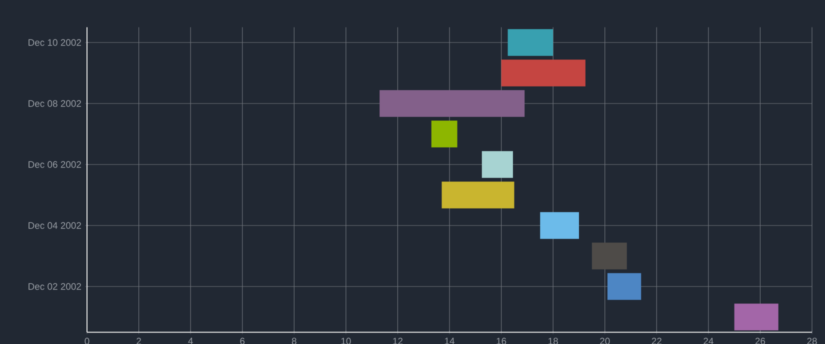  I want to click on x-tick-label: 22, so click(657, 341).